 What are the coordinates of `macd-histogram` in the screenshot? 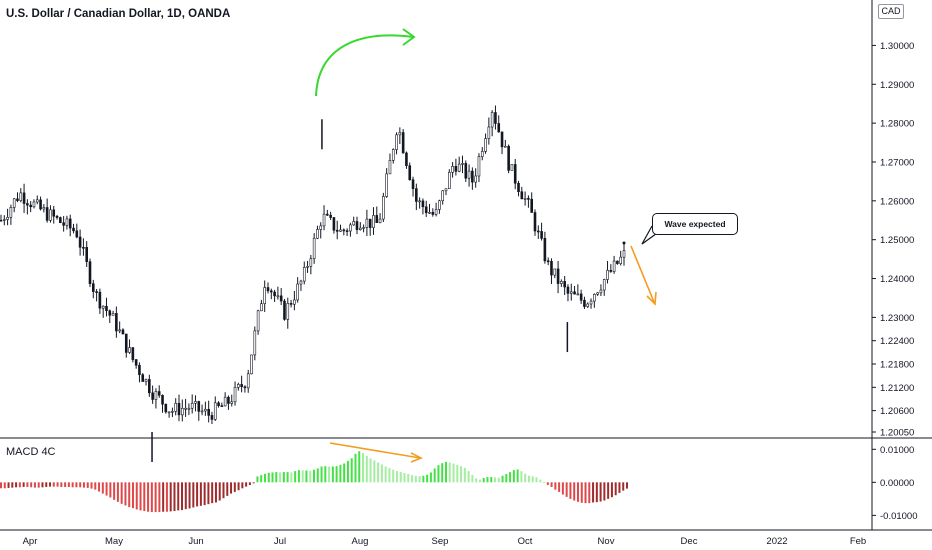 It's located at (314, 482).